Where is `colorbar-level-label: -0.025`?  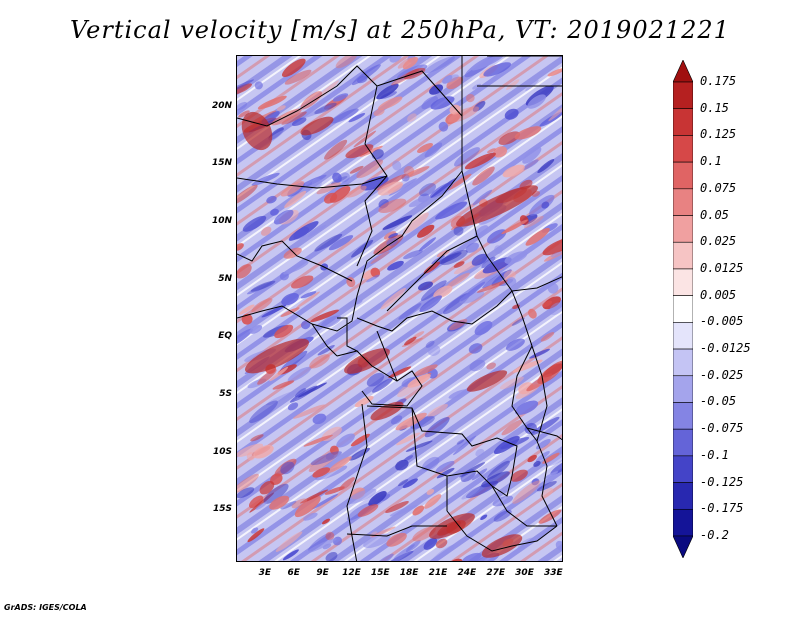
colorbar-level-label: -0.025 is located at coordinates (722, 374).